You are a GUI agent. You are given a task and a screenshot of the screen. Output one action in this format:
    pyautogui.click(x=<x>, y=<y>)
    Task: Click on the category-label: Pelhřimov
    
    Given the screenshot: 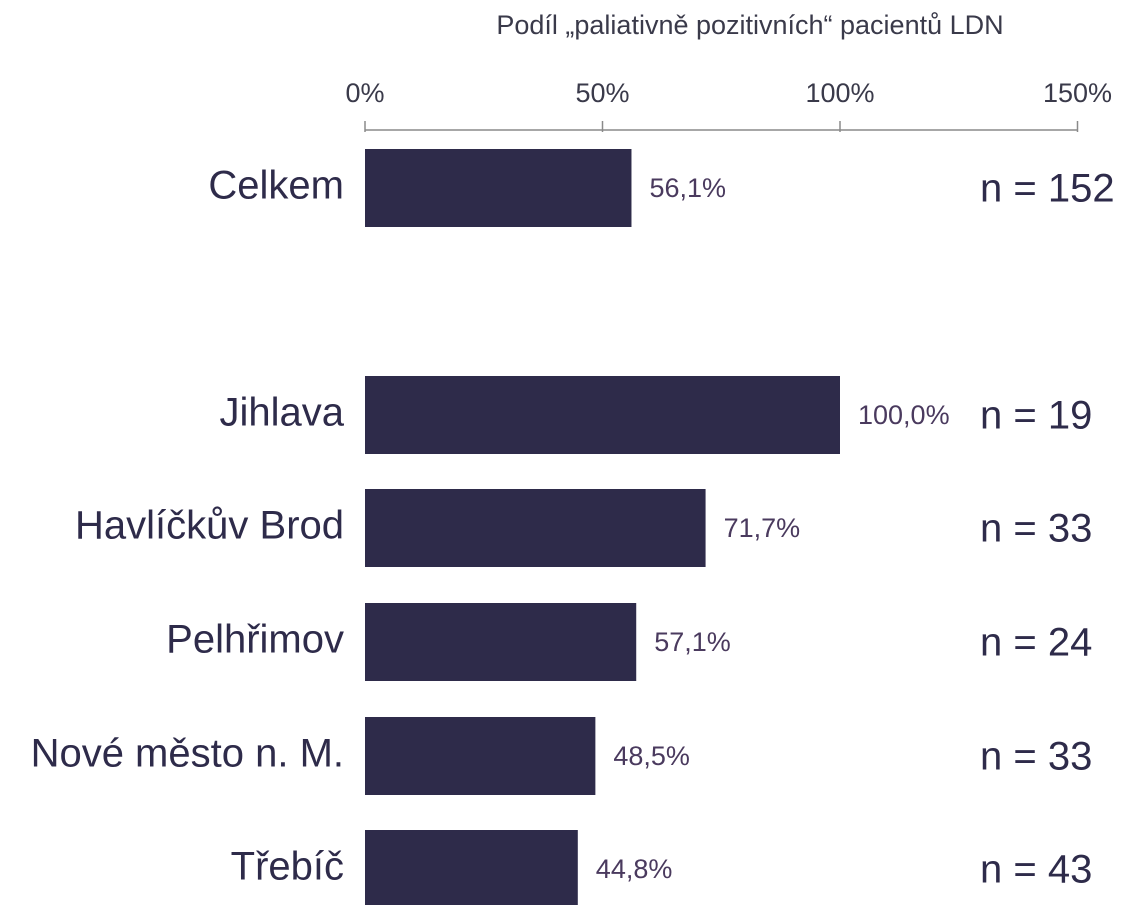 What is the action you would take?
    pyautogui.click(x=255, y=640)
    